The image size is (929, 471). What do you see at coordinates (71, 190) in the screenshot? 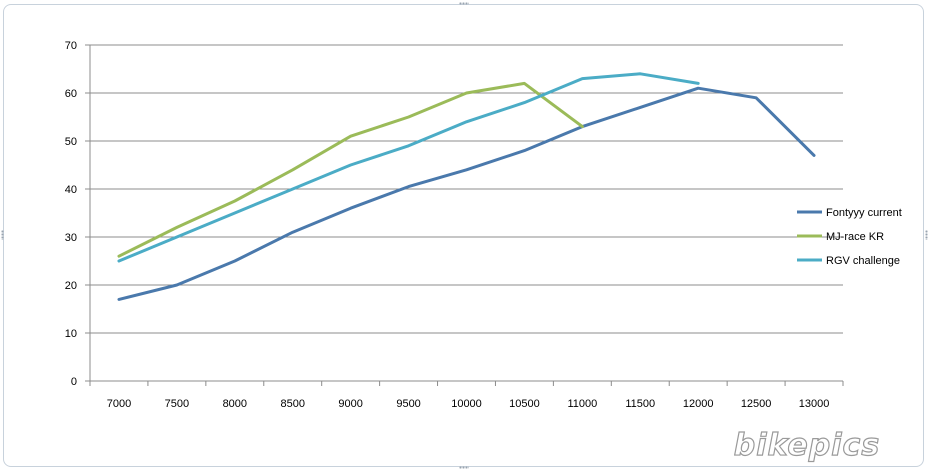
I see `y-tick-label: 40` at bounding box center [71, 190].